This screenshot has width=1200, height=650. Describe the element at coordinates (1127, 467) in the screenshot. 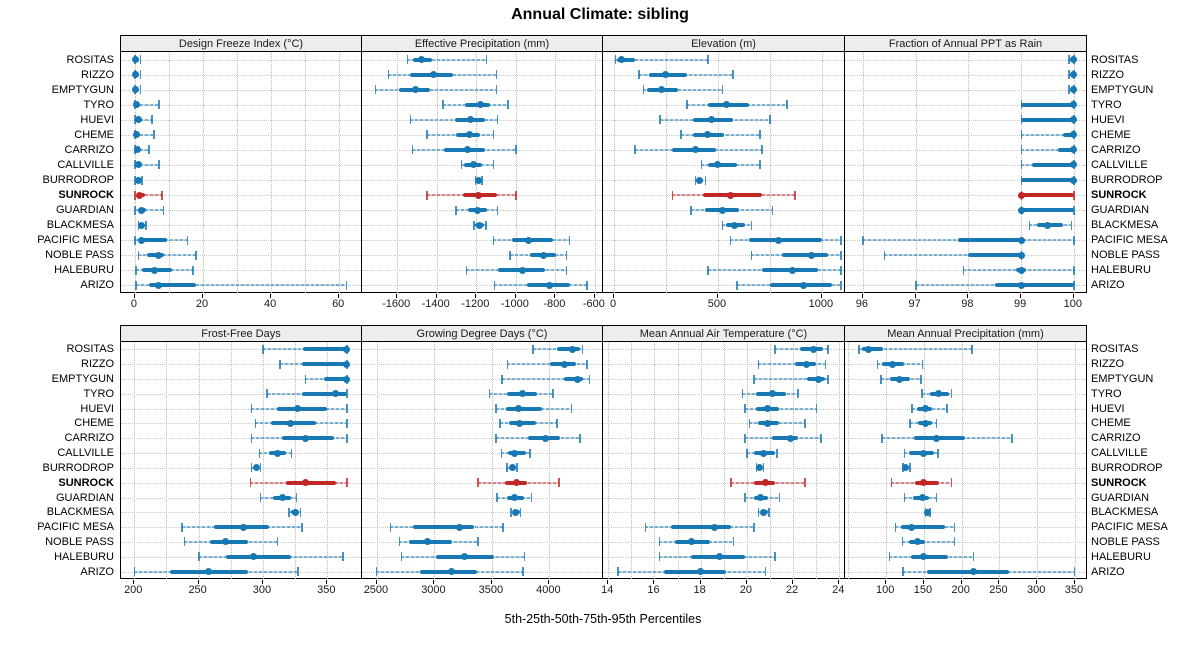

I see `station-label-right-burrodrop: BURRODROP` at that location.